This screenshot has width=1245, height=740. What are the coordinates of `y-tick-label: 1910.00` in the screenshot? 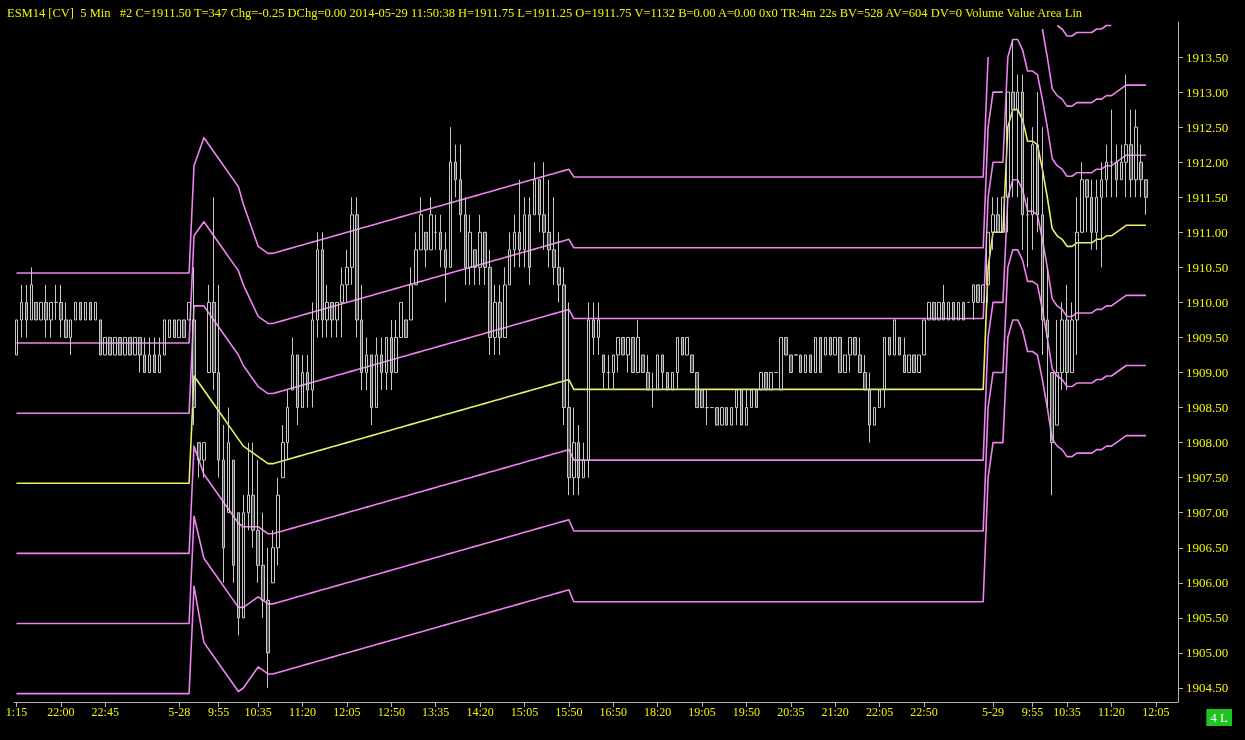 It's located at (1207, 302).